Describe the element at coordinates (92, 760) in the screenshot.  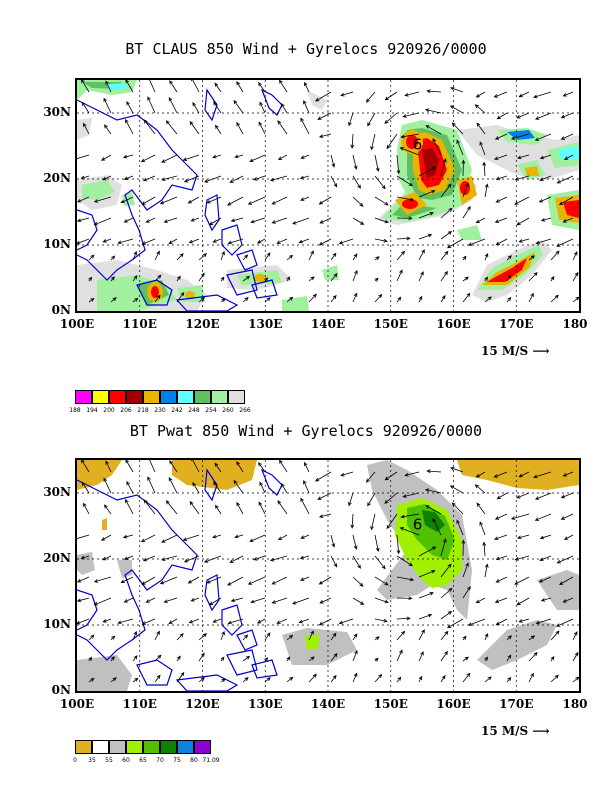
I see `colorbar-tick-label: 35` at that location.